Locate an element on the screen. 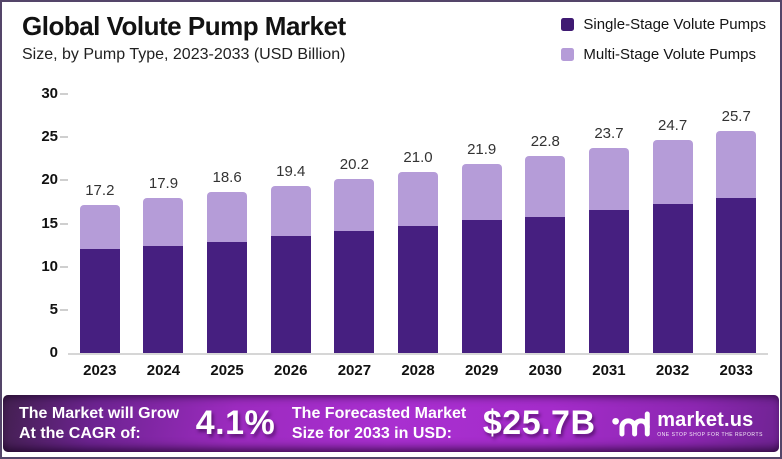 Image resolution: width=782 pixels, height=459 pixels. forecast-label-line2: Size for 2033 in USD: is located at coordinates (371, 433).